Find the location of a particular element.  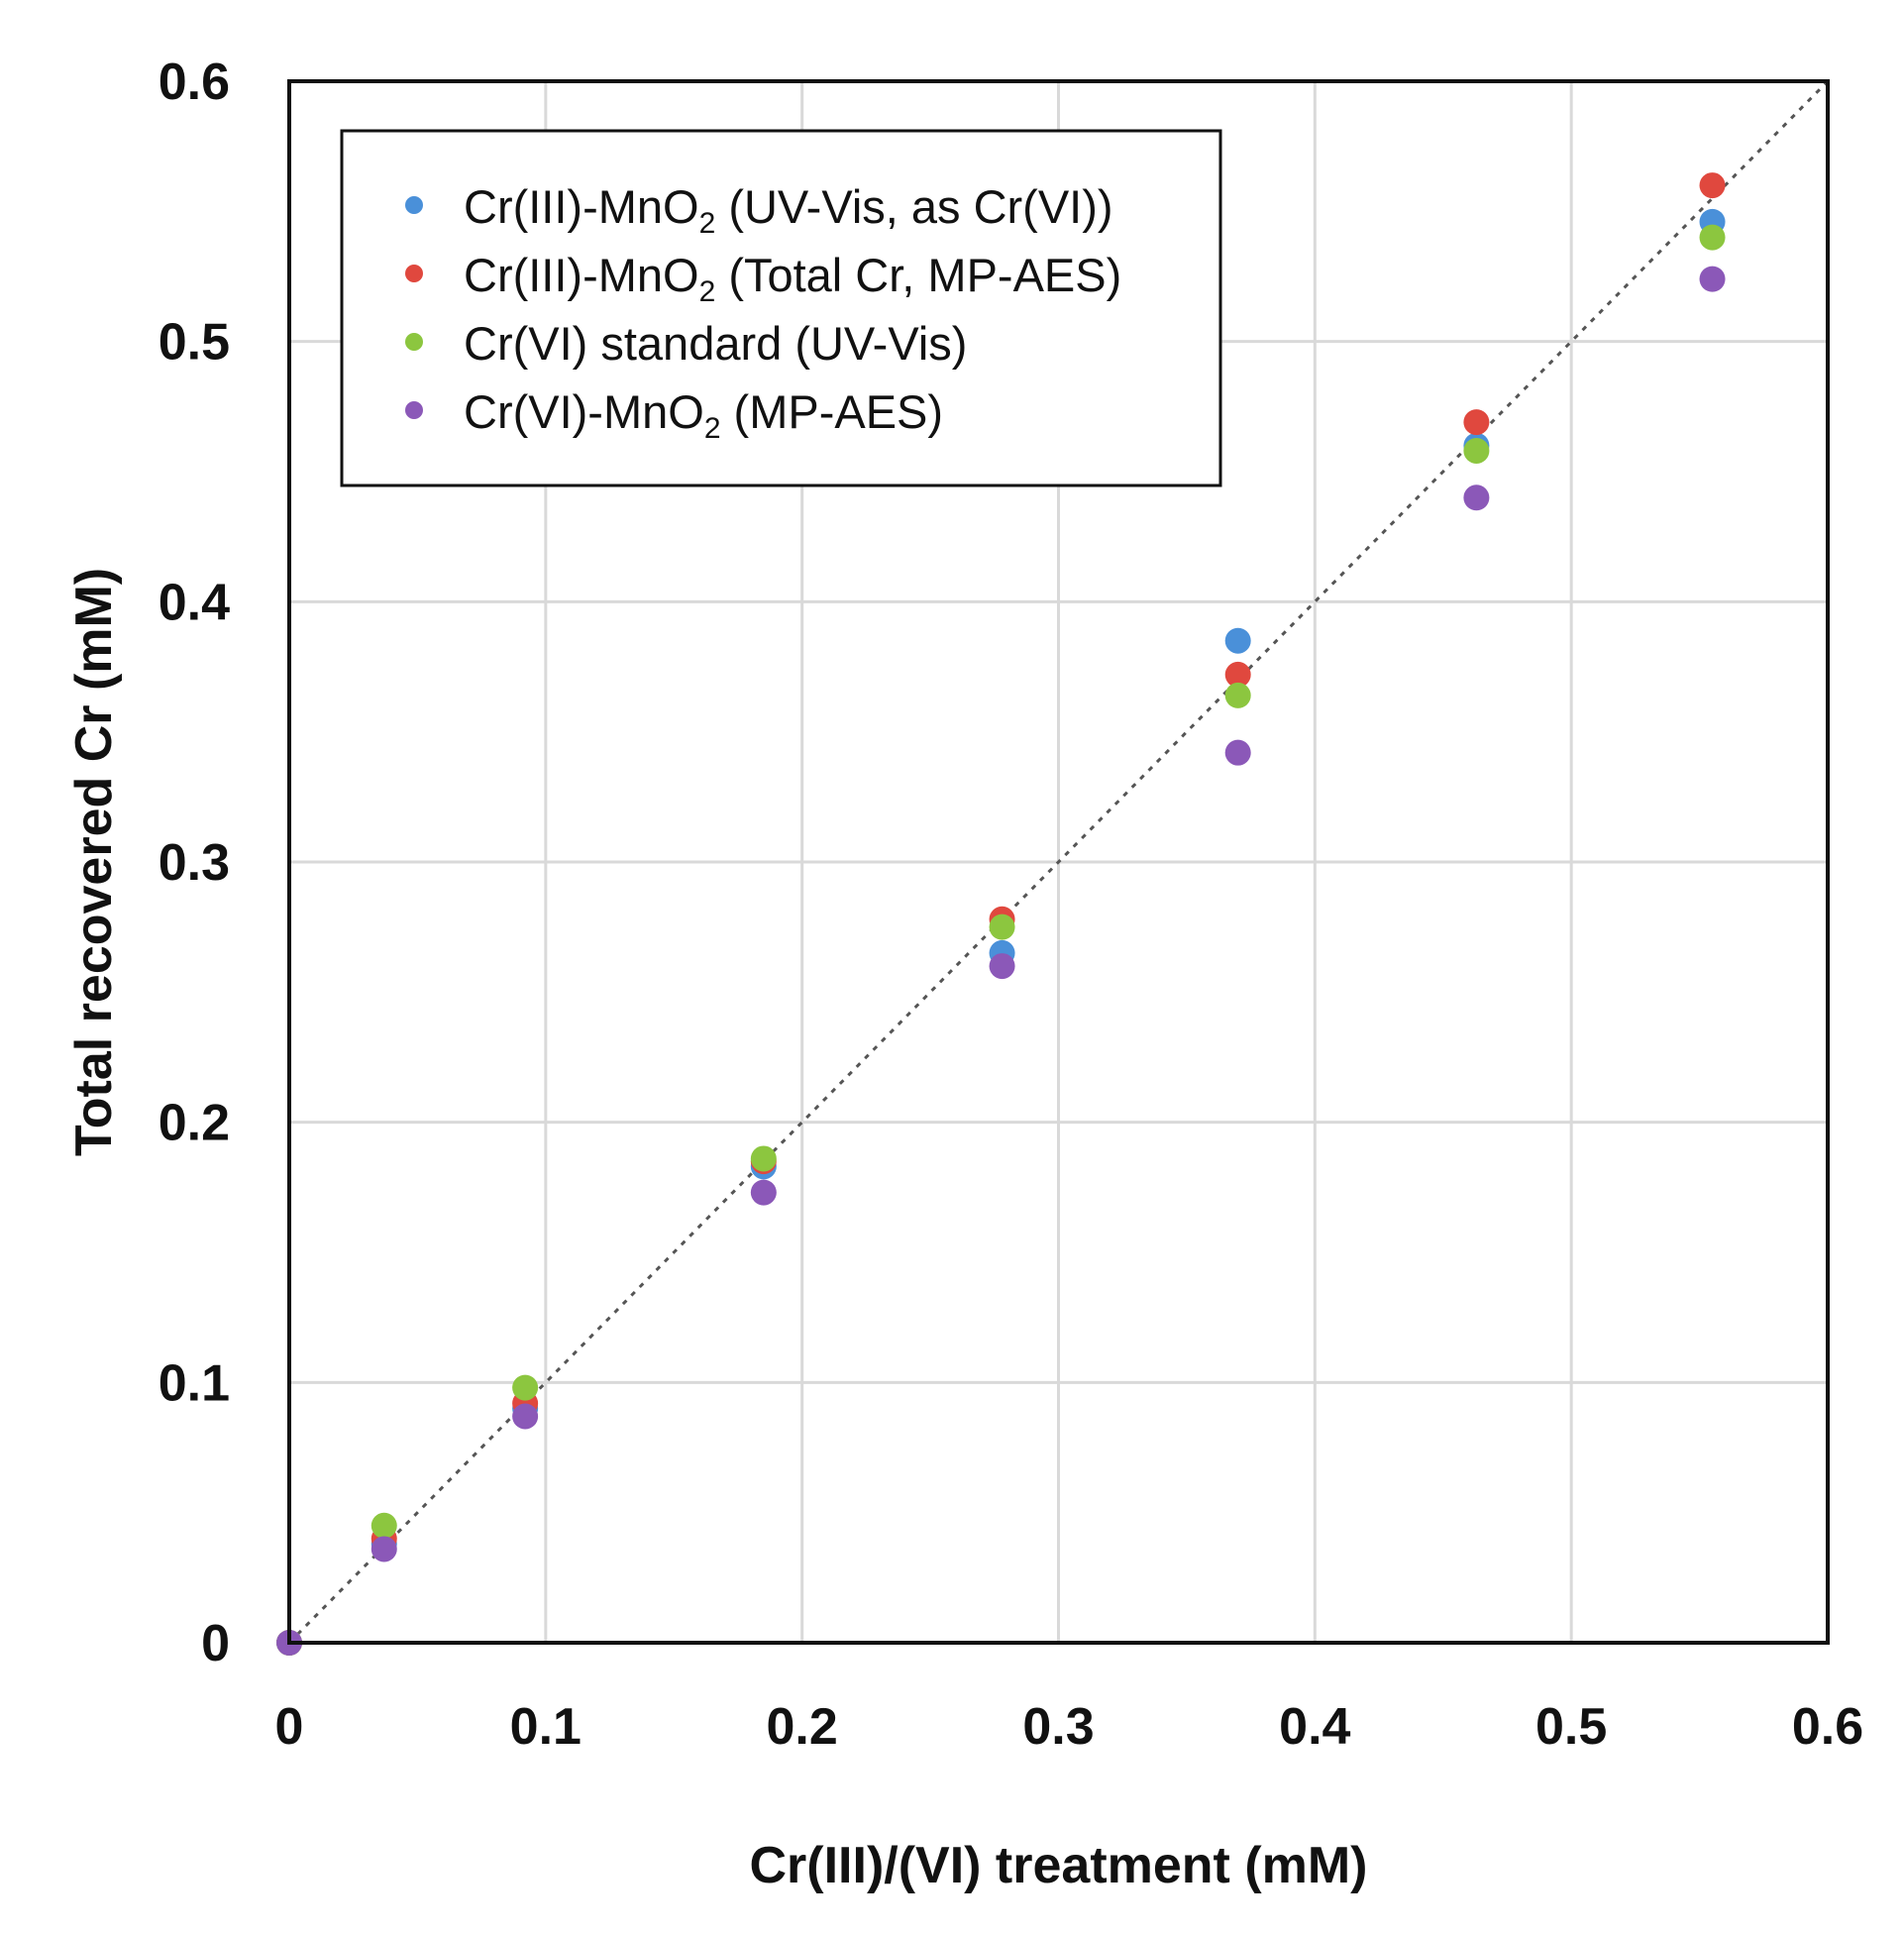

y-tick-label: 0.5 is located at coordinates (194, 343).